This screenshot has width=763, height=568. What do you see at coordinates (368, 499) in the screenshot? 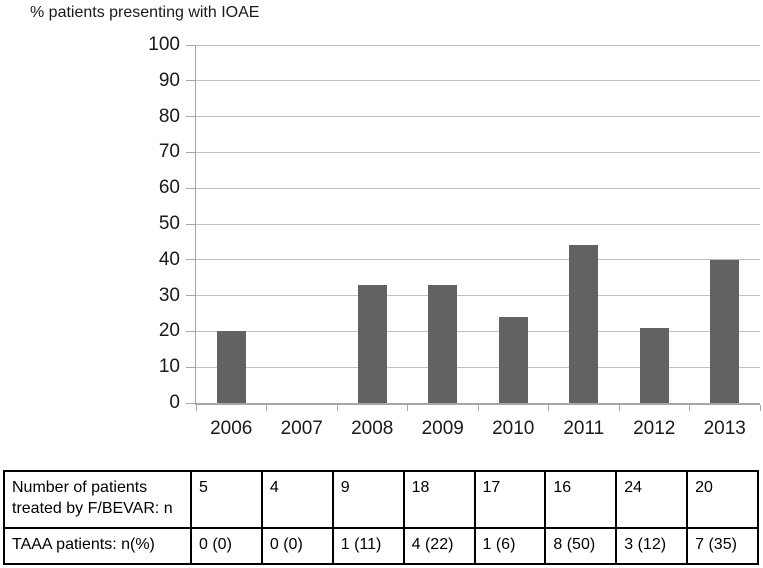
I see `table-cell: 9` at bounding box center [368, 499].